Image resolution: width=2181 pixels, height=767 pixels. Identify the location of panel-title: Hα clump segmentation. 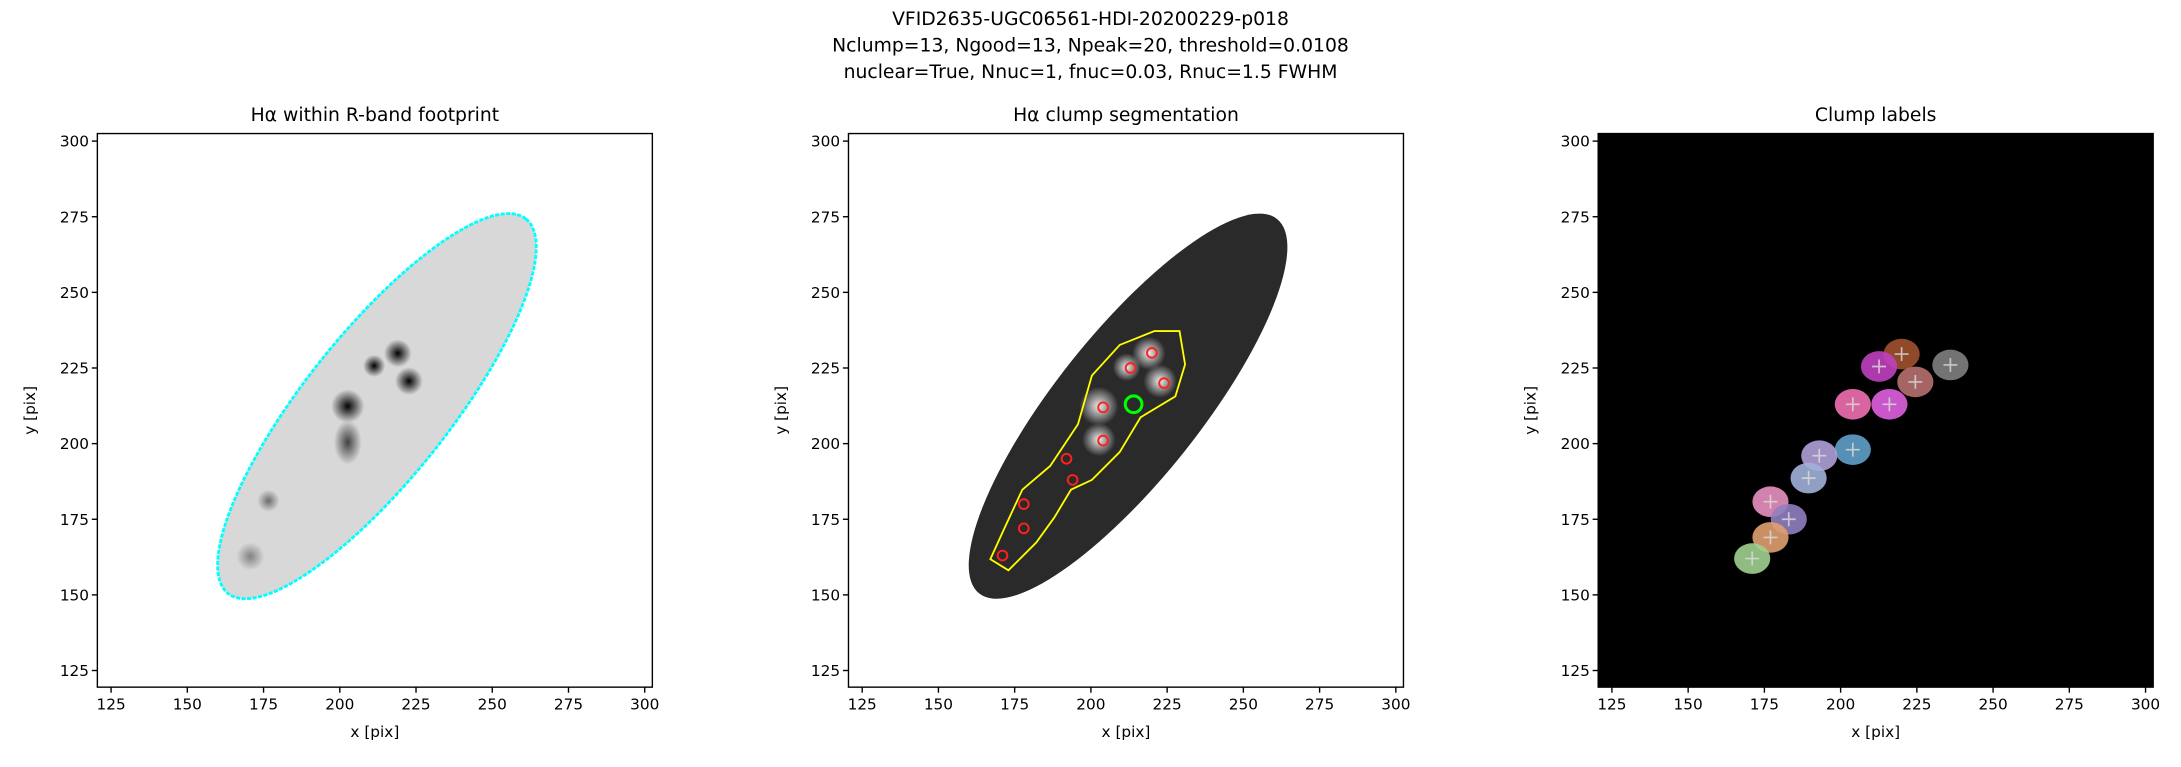
(1126, 115).